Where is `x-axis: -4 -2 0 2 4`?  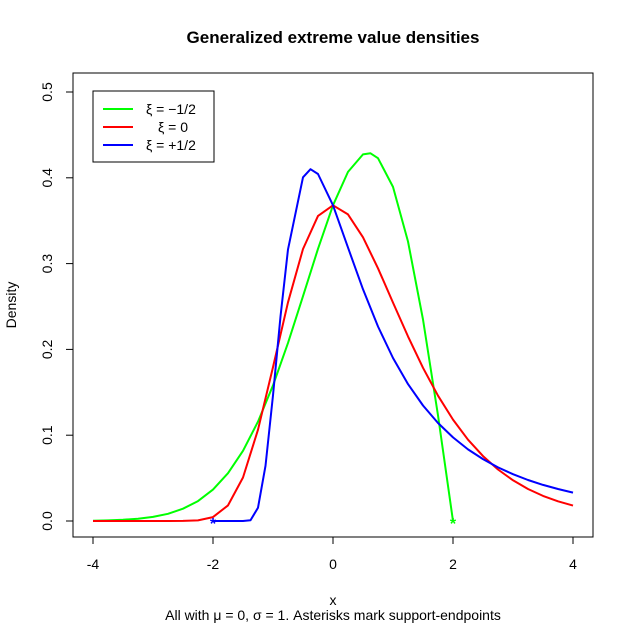 x-axis: -4 -2 0 2 4 is located at coordinates (332, 554).